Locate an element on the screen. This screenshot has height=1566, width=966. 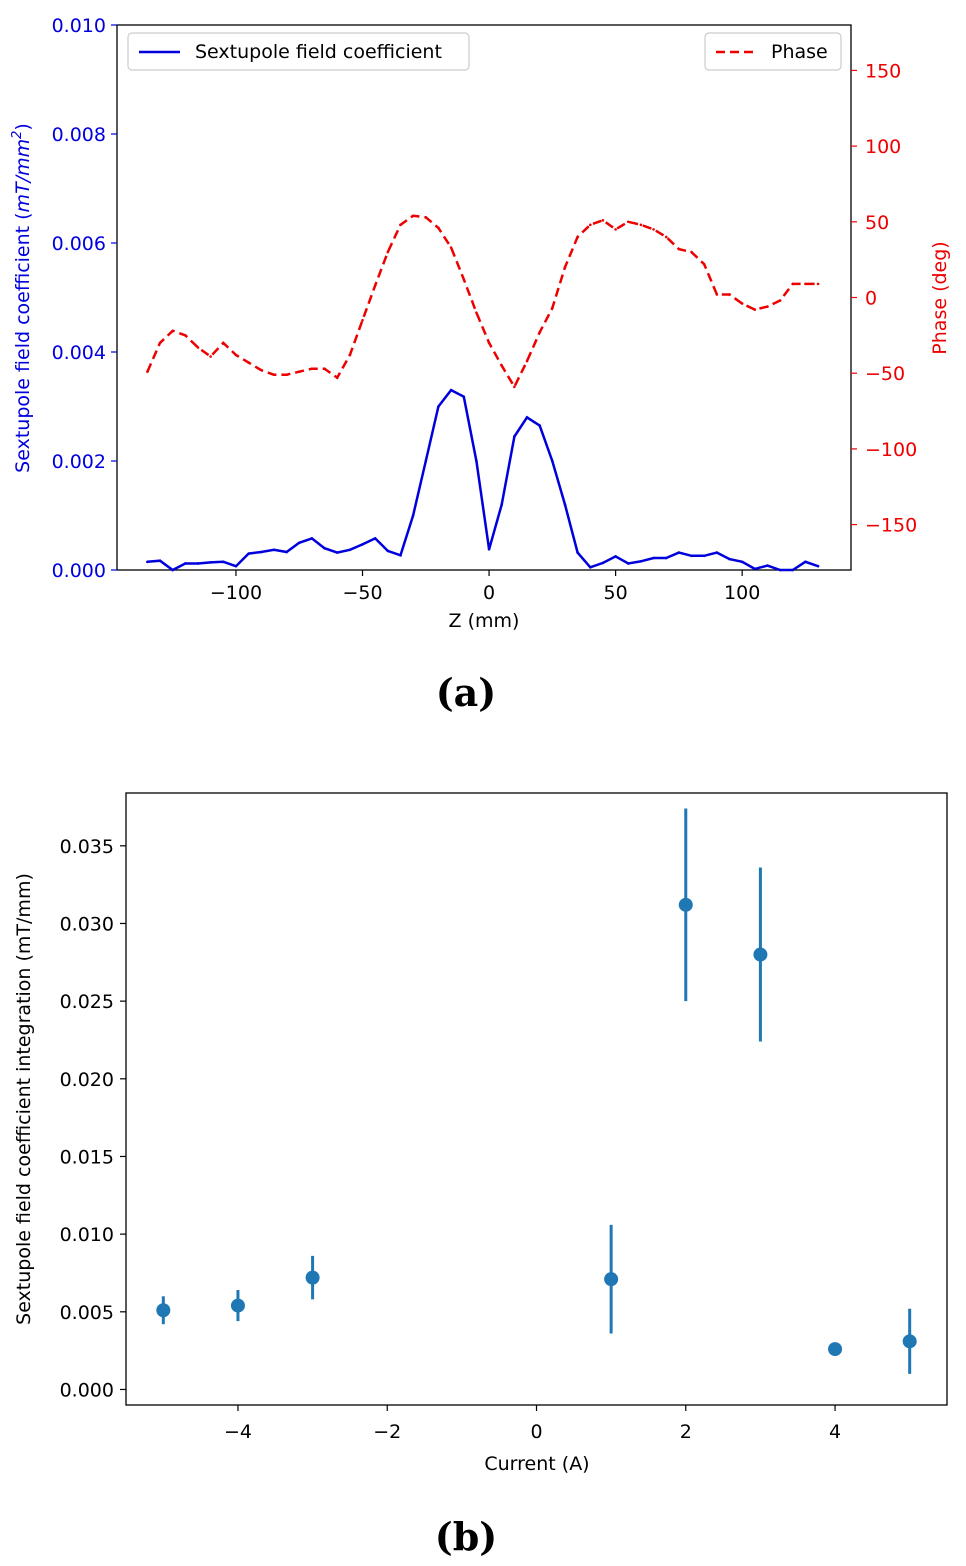
legend-right: Phase is located at coordinates (773, 51).